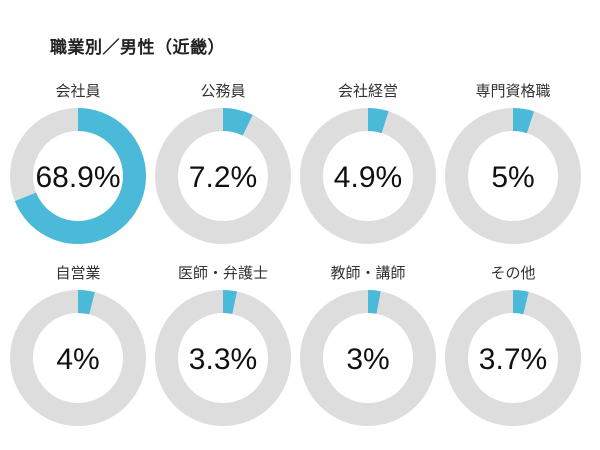 Image resolution: width=600 pixels, height=450 pixels. What do you see at coordinates (367, 91) in the screenshot?
I see `category-label: 会社経営` at bounding box center [367, 91].